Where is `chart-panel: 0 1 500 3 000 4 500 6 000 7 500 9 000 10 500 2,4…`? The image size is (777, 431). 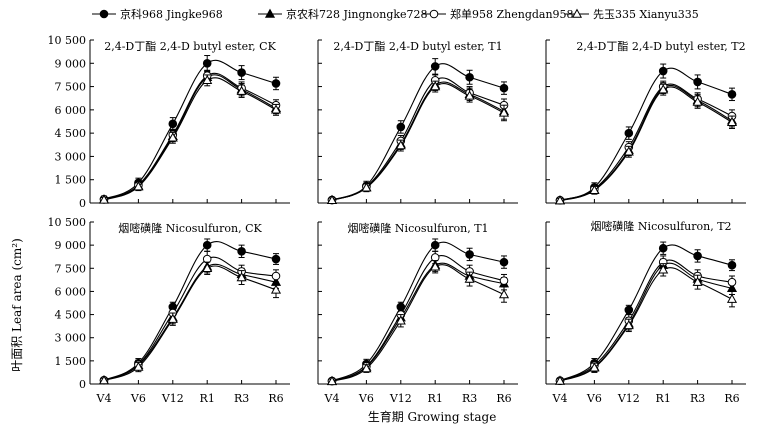 chart-panel: 0 1 500 3 000 4 500 6 000 7 500 9 000 10 500 2,4… is located at coordinates (169, 122).